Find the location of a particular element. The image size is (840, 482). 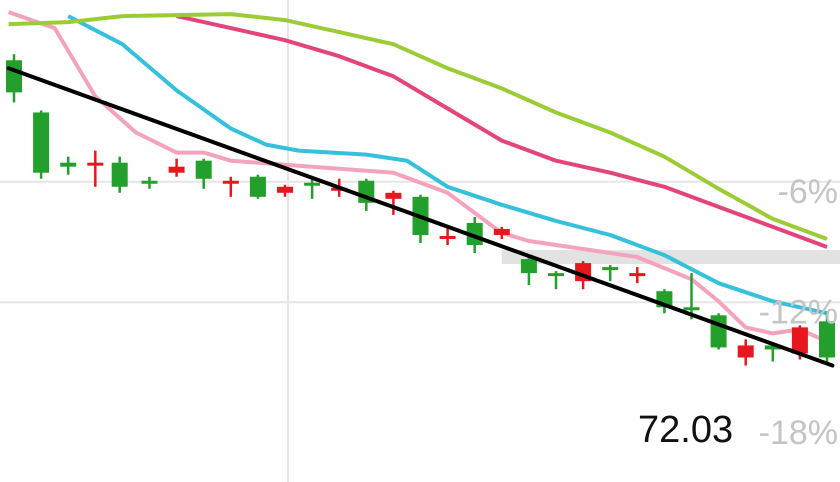

percent-tick-label: -18% is located at coordinates (798, 433).